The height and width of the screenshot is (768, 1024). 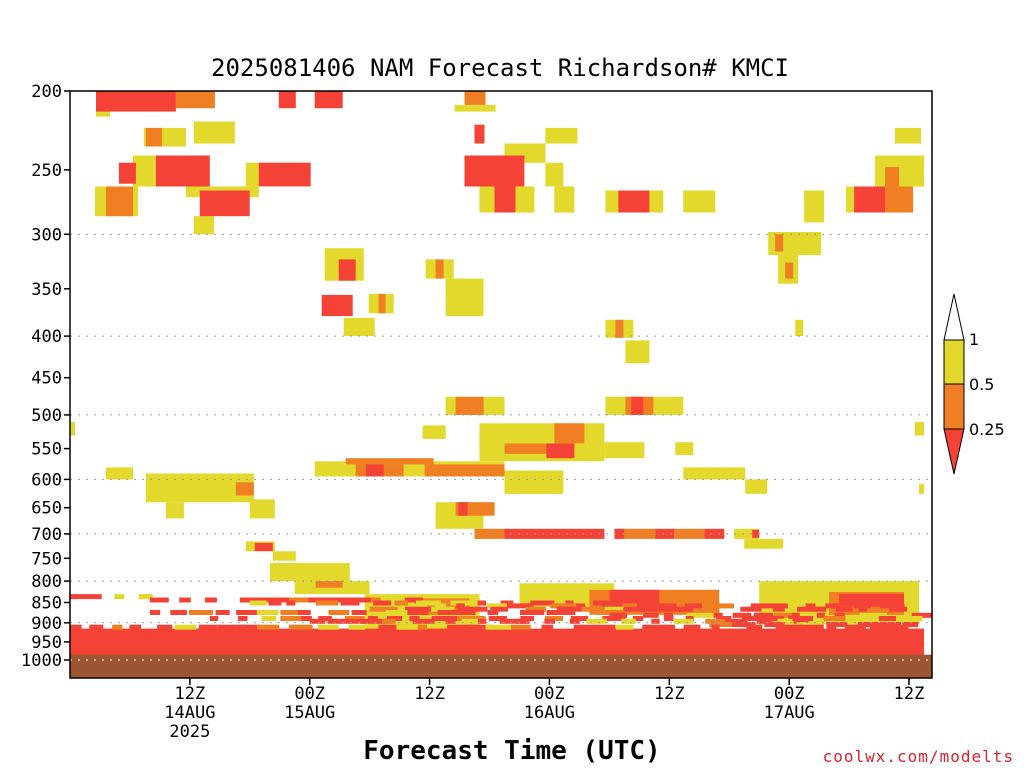 I want to click on legend-top-arrow, so click(x=954, y=317).